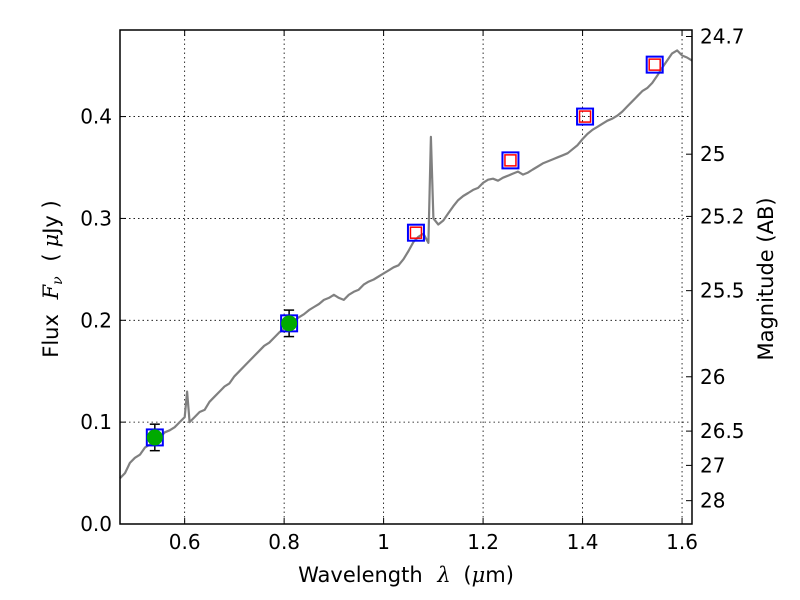  What do you see at coordinates (51, 336) in the screenshot?
I see `y-axis-label-prefix: Flux` at bounding box center [51, 336].